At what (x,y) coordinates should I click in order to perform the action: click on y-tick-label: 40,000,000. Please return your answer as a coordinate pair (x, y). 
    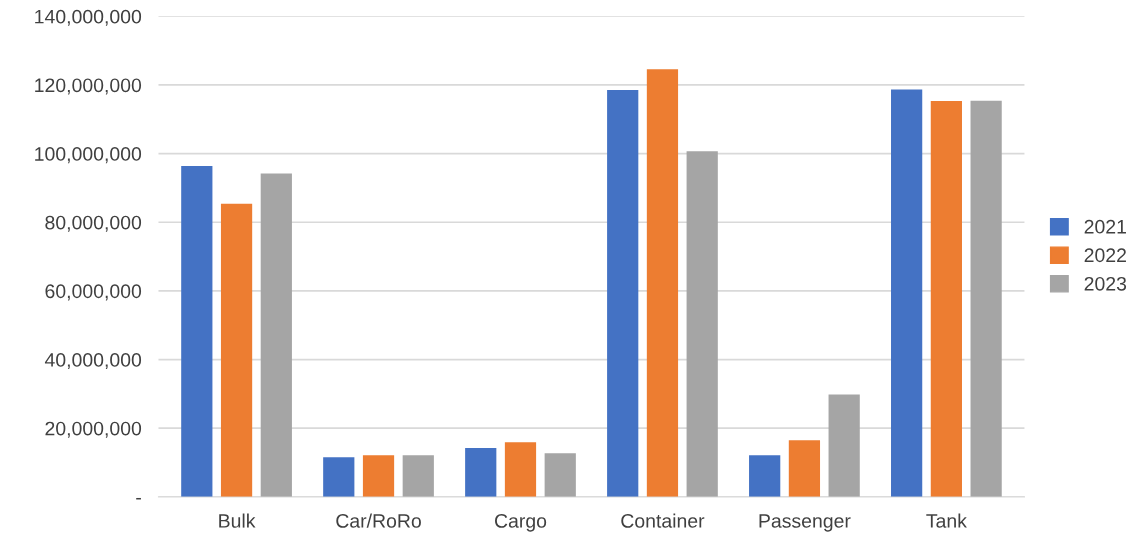
    Looking at the image, I should click on (93, 361).